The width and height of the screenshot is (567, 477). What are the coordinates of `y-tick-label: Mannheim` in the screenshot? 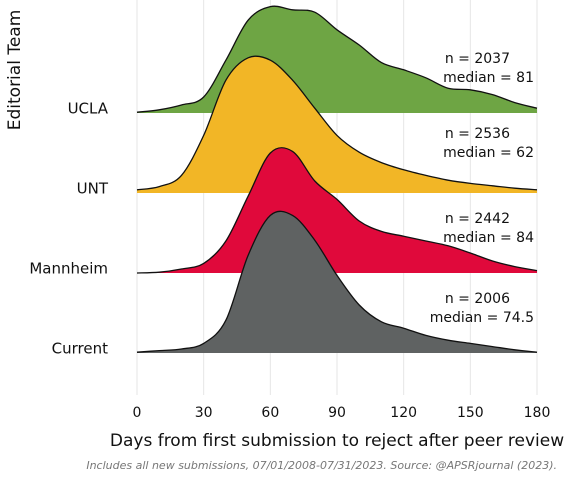 It's located at (68, 269).